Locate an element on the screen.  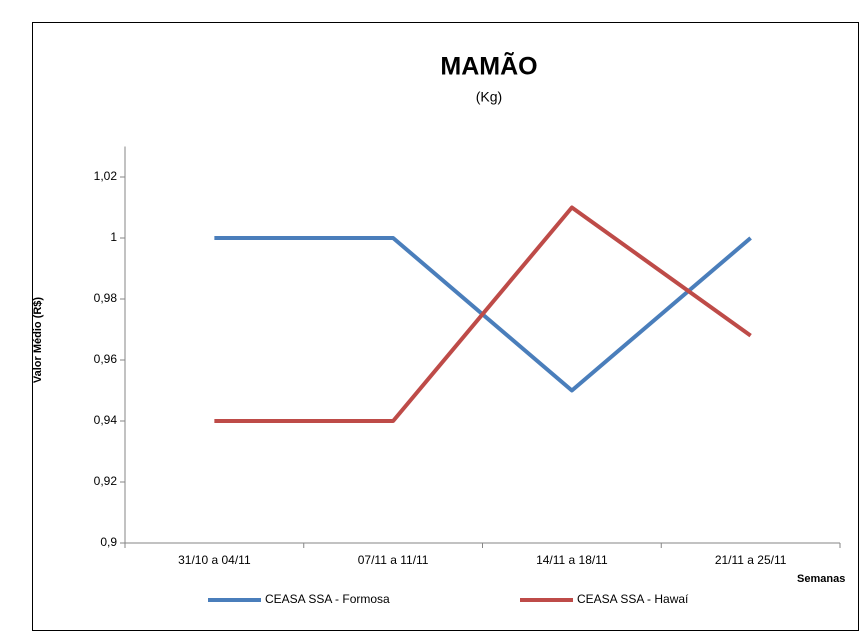
y-tick-label: 1 is located at coordinates (113, 237).